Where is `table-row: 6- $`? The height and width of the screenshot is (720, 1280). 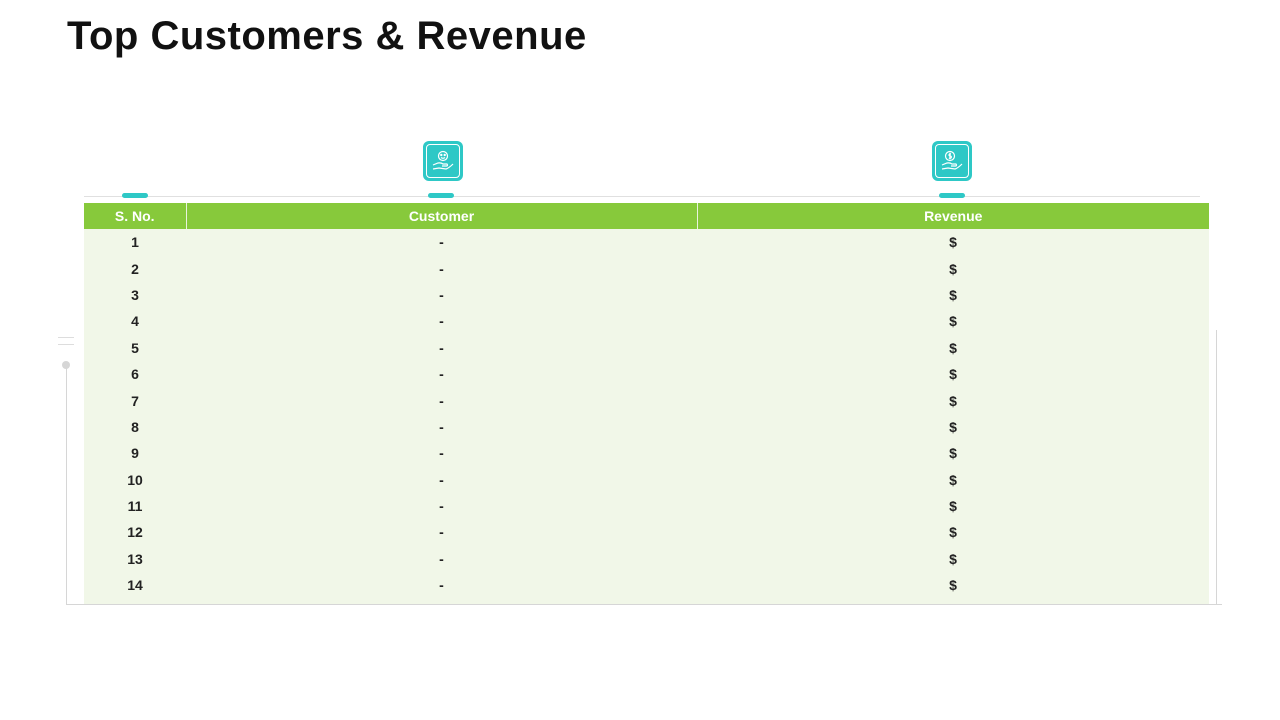 table-row: 6- $ is located at coordinates (646, 374).